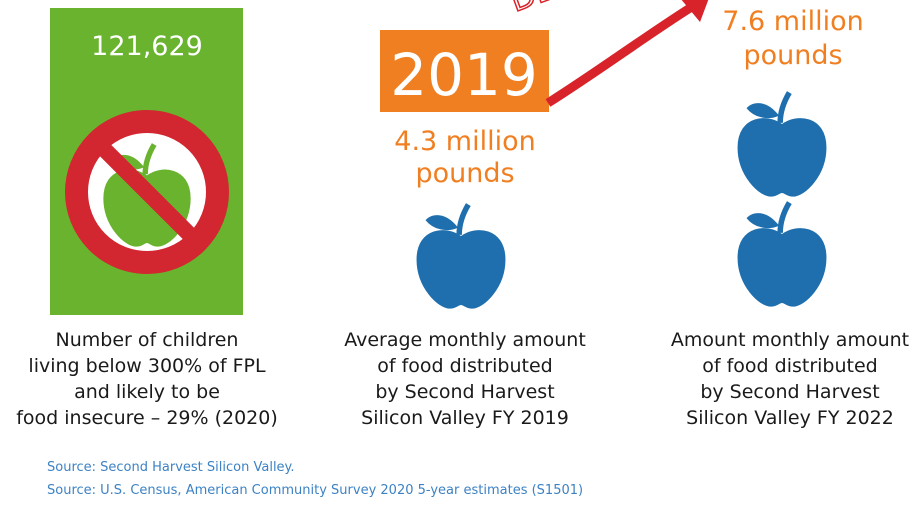 The width and height of the screenshot is (915, 508). Describe the element at coordinates (695, 11) in the screenshot. I see `arrow-head` at that location.